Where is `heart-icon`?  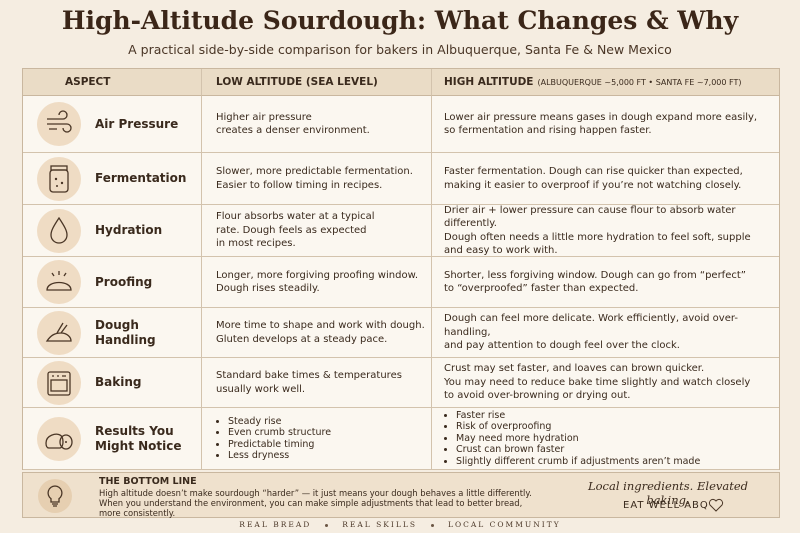 heart-icon is located at coordinates (716, 505).